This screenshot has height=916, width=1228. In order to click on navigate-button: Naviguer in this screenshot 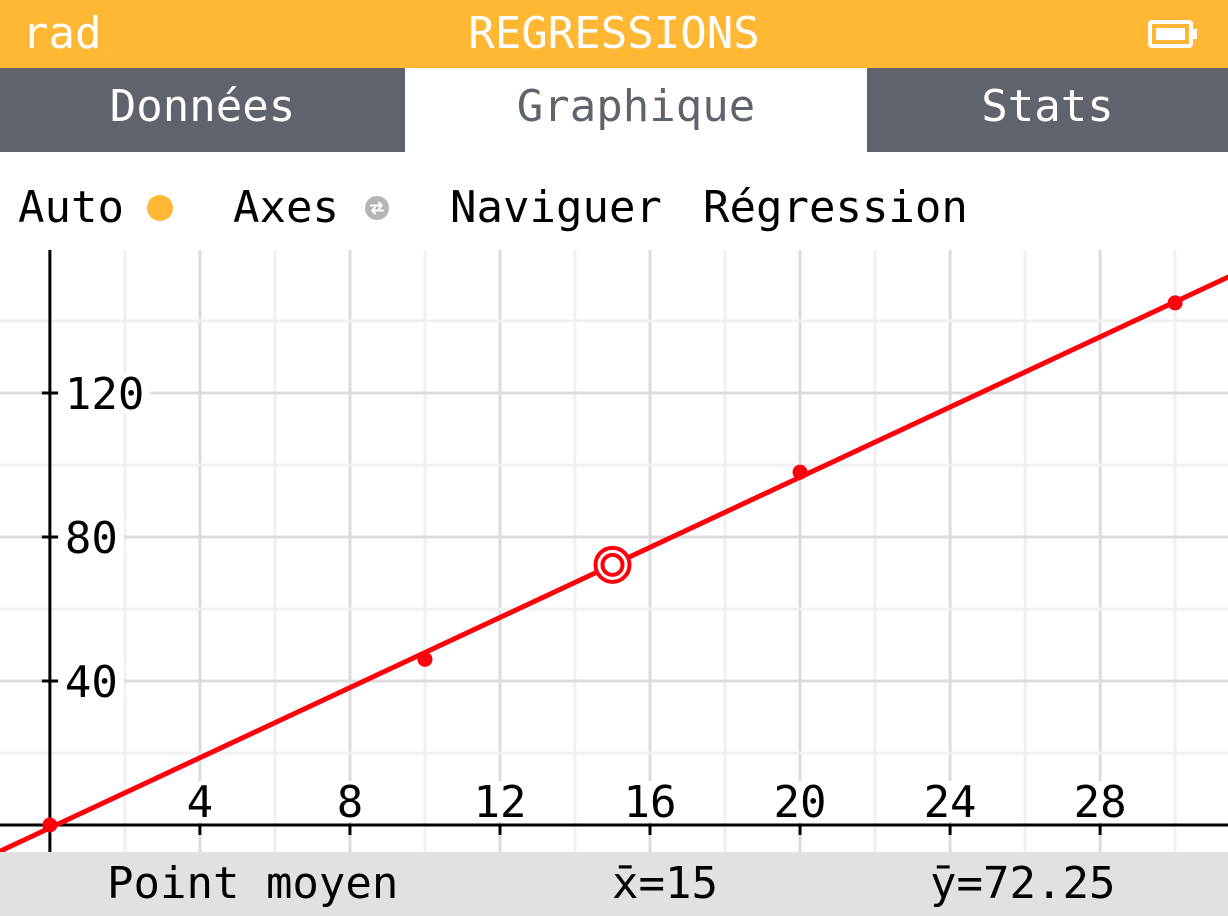, I will do `click(556, 208)`.